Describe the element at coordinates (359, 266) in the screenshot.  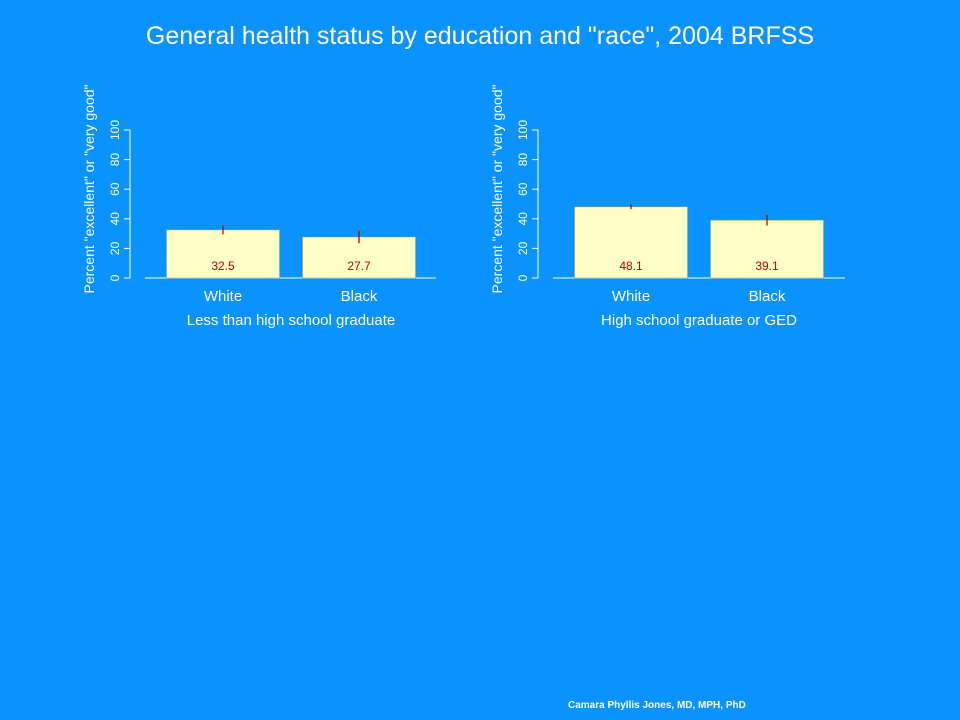
I see `value-label-black: 27.7` at that location.